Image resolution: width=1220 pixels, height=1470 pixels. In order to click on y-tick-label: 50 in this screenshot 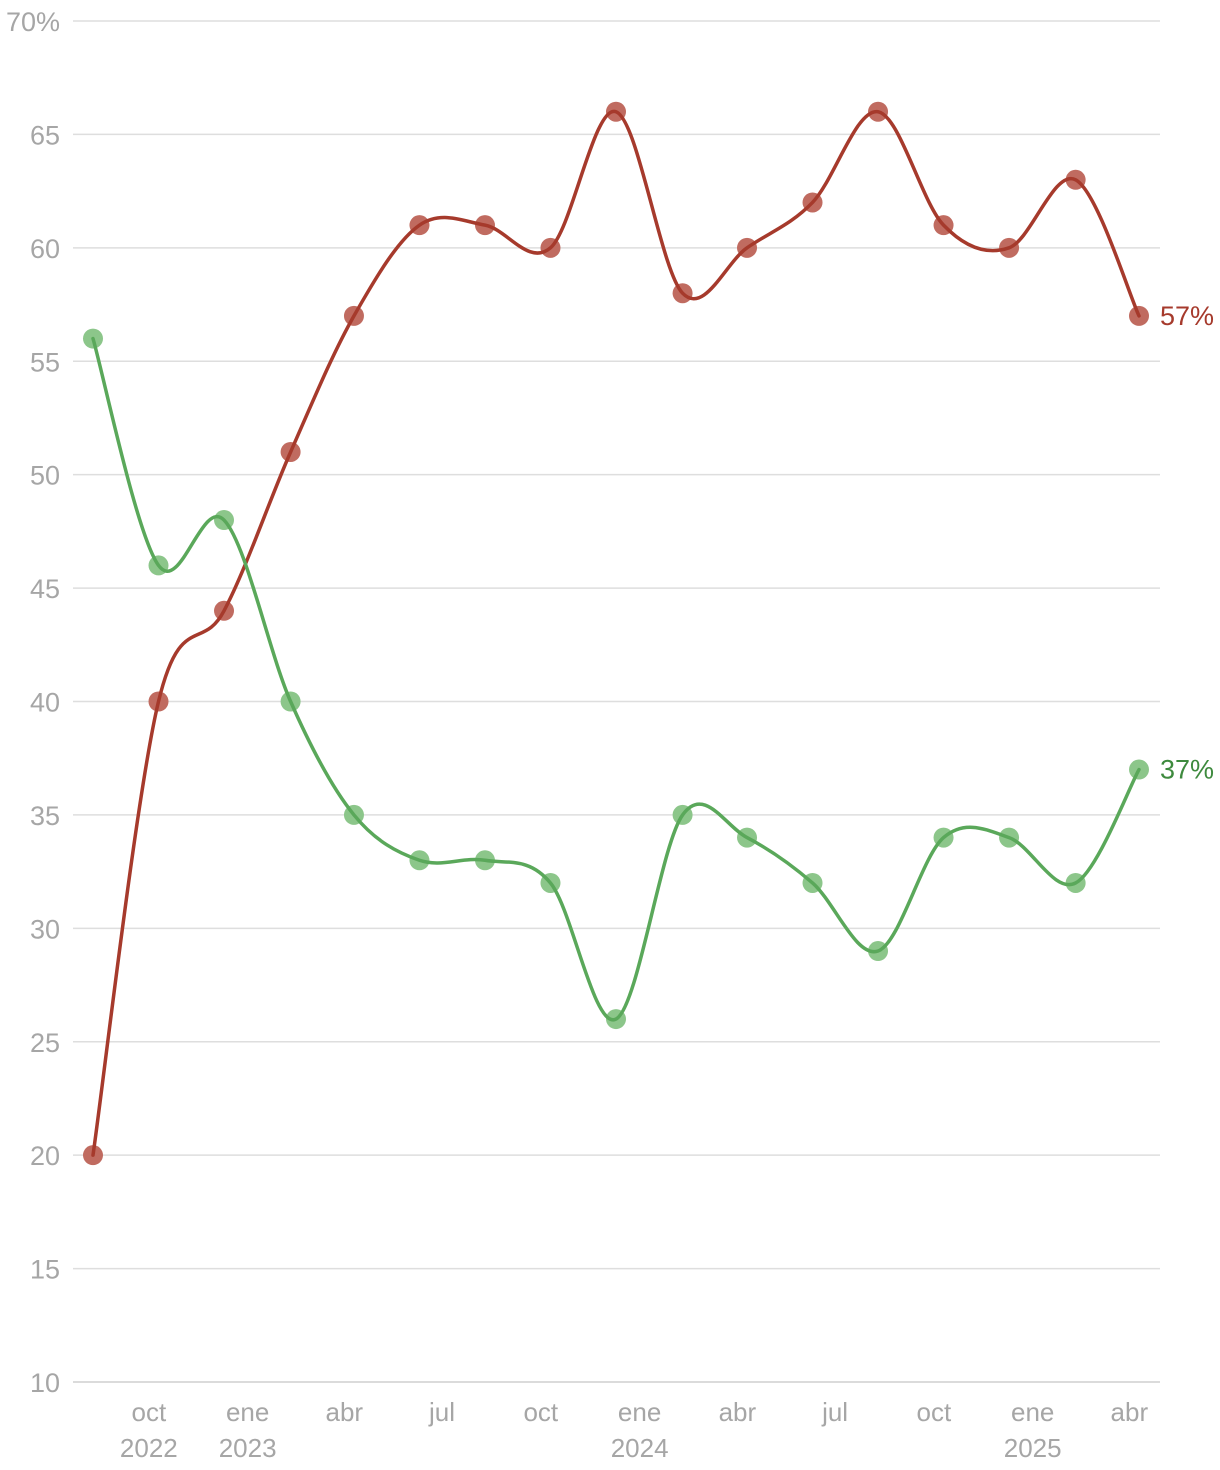, I will do `click(45, 476)`.